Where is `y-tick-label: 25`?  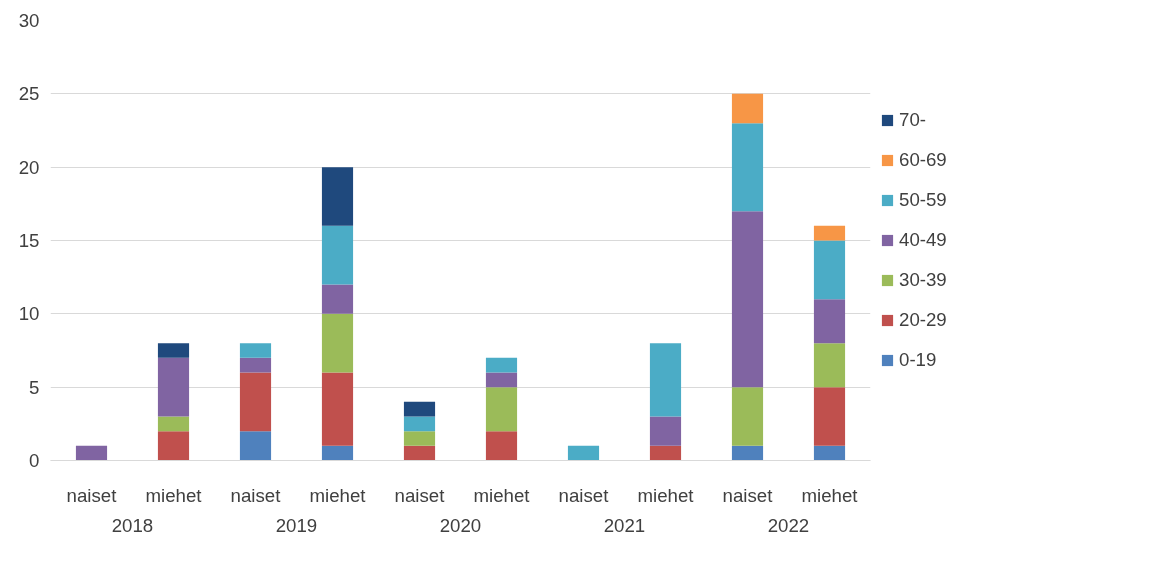 y-tick-label: 25 is located at coordinates (29, 94).